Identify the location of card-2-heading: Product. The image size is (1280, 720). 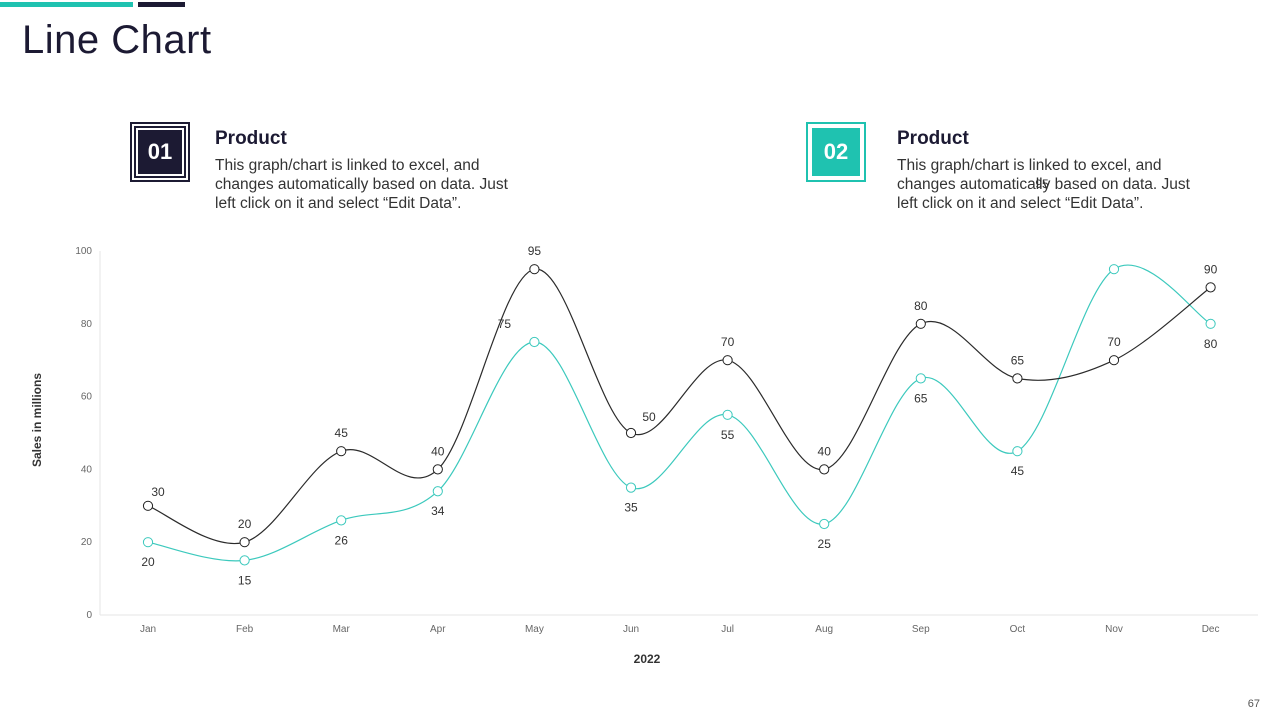
(933, 138).